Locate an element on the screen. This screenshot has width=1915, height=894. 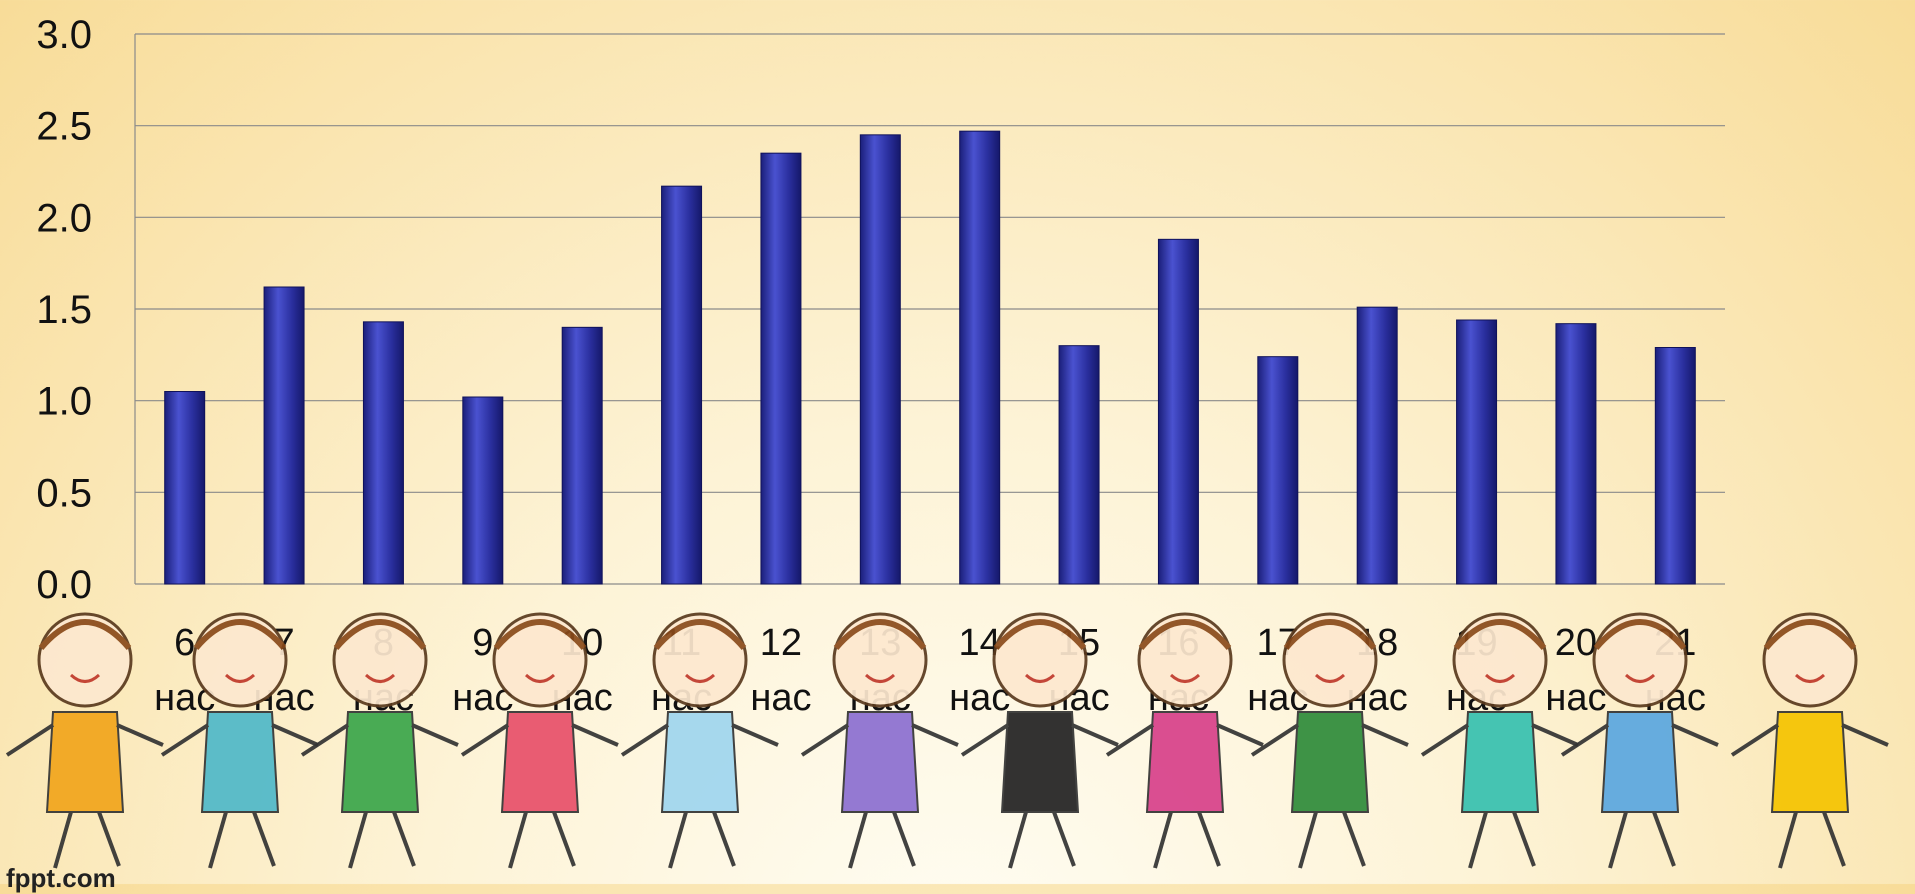
y-tick-label: 3.0 is located at coordinates (64, 35).